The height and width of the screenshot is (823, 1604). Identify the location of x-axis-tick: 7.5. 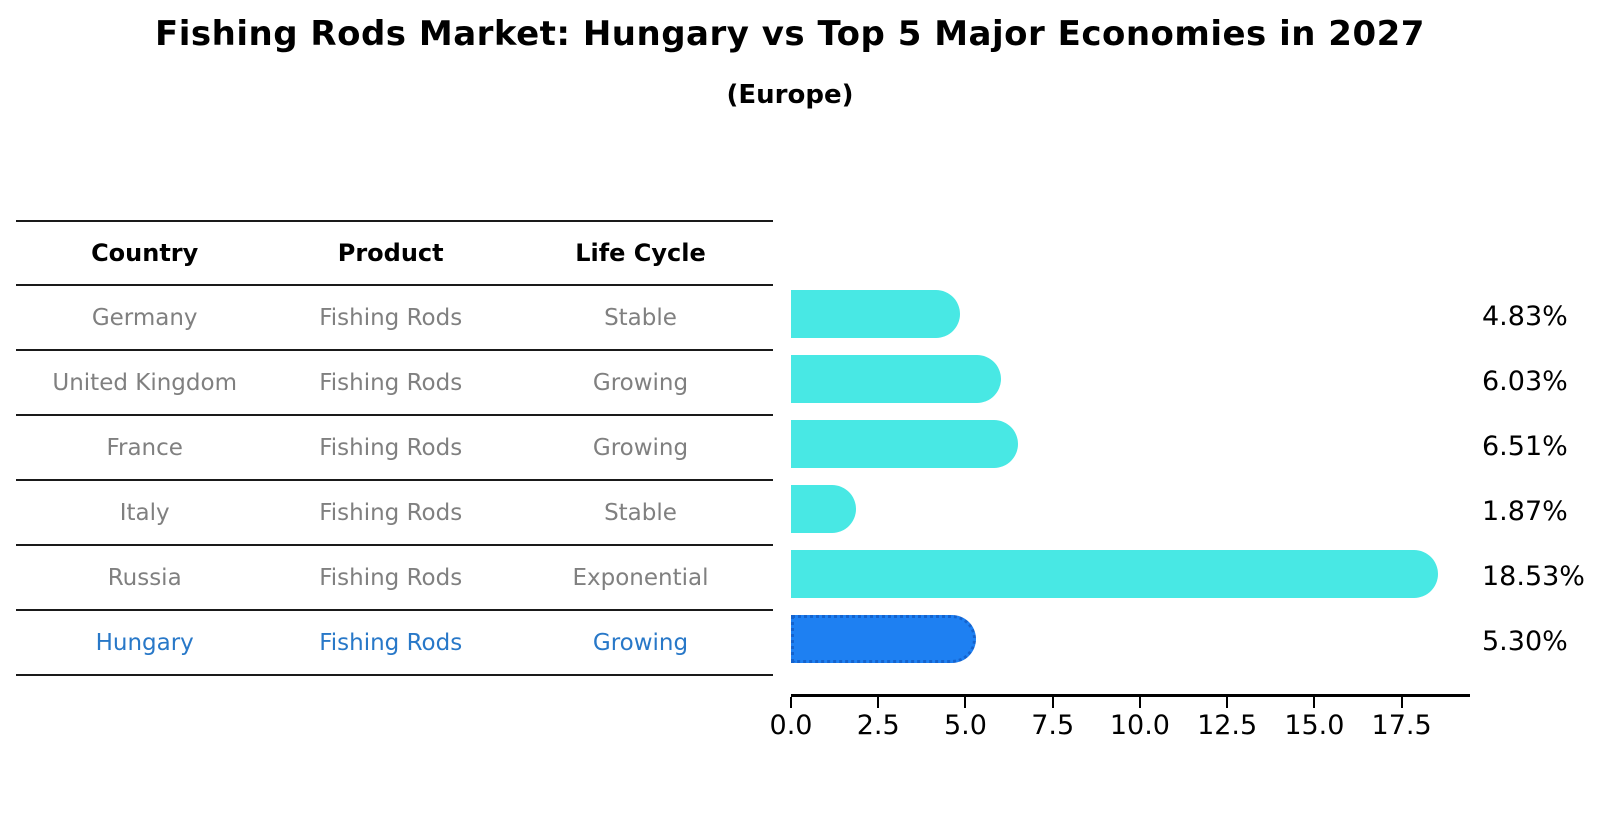
(1052, 719).